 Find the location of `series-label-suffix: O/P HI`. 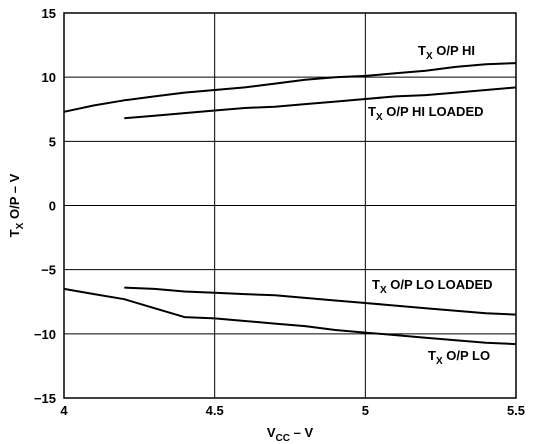

series-label-suffix: O/P HI is located at coordinates (454, 50).